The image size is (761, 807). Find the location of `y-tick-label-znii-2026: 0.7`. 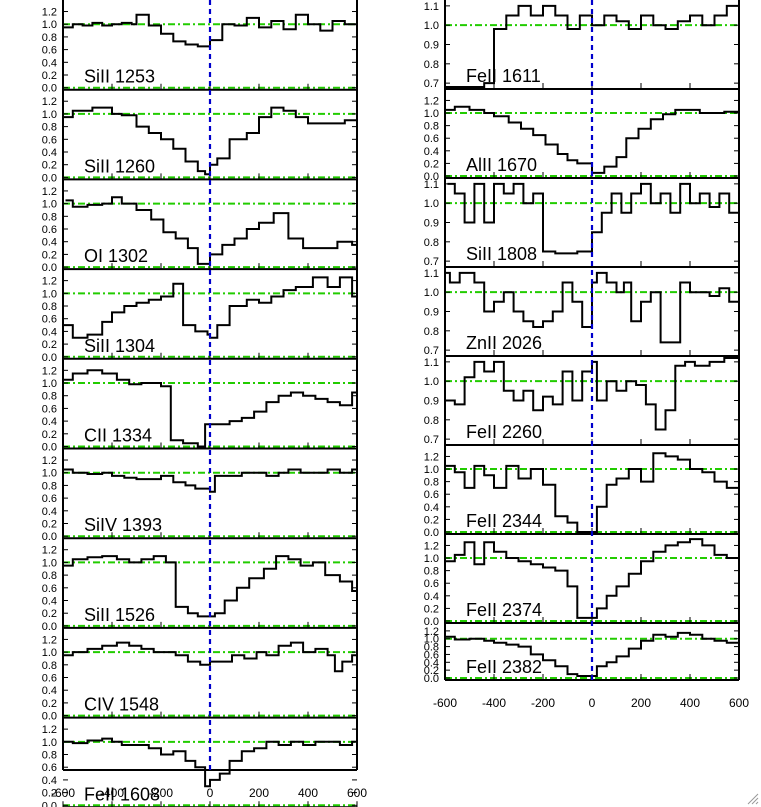

y-tick-label-znii-2026: 0.7 is located at coordinates (431, 351).